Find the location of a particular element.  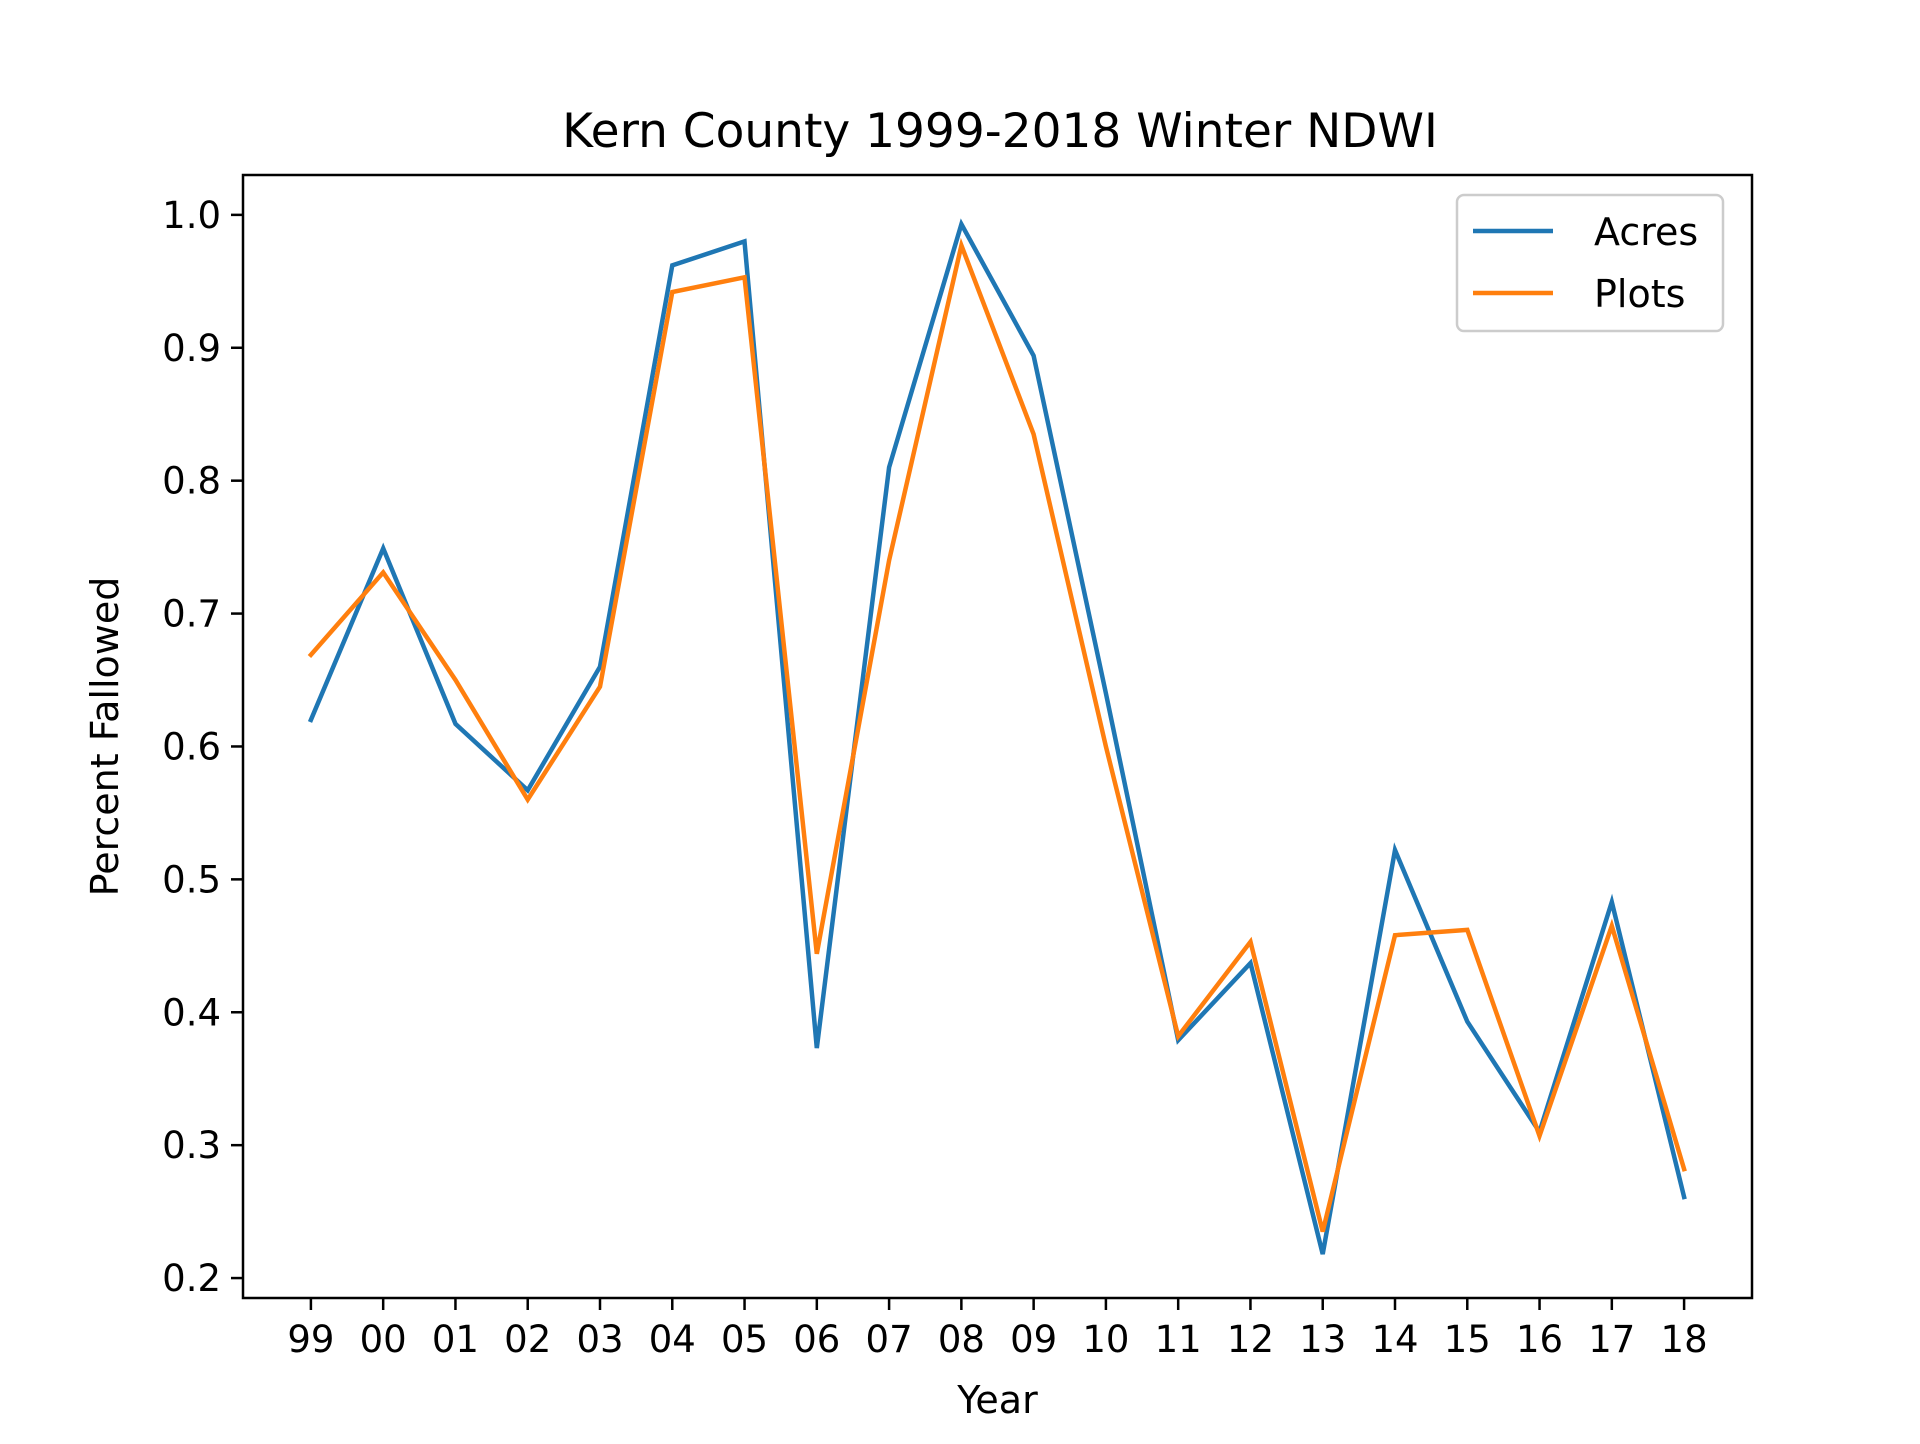

chart-title: Kern County 1999-2018 Winter NDWI is located at coordinates (1000, 131).